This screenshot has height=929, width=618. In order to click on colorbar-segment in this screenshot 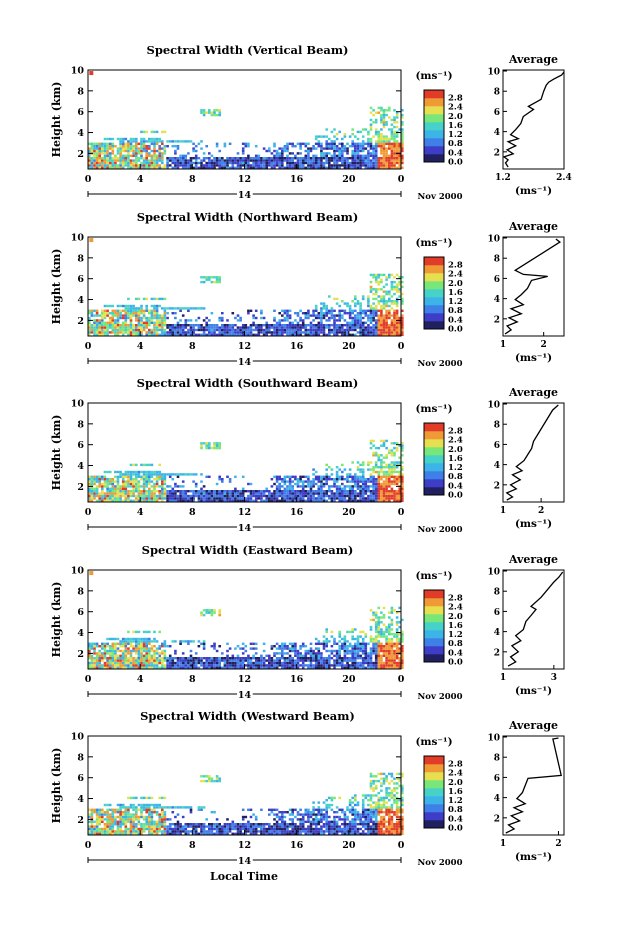, I will do `click(434, 134)`.